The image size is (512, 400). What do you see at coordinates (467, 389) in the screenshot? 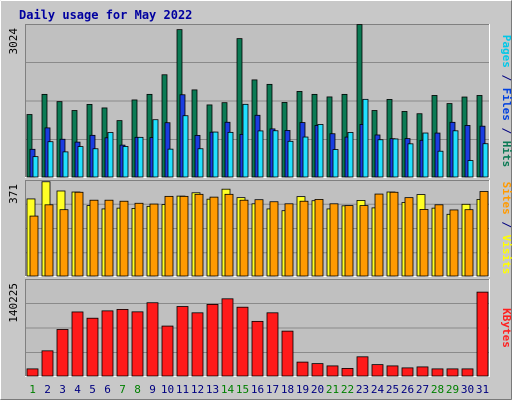
I see `x-tick-label: 30` at bounding box center [467, 389].